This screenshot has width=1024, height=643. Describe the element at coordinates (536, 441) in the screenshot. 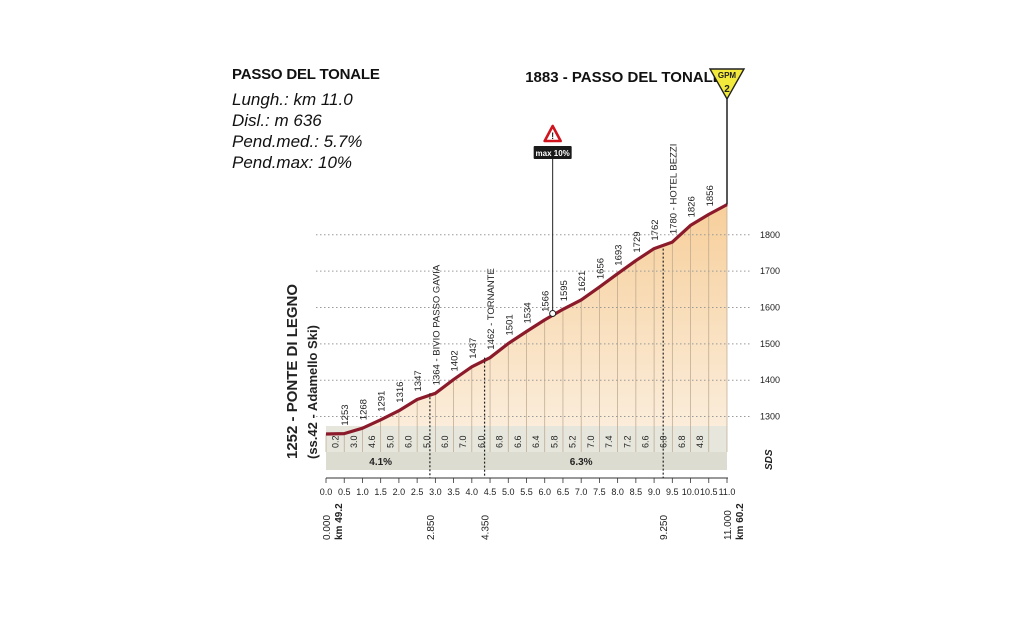

I see `segment-gradient-label: 6.4` at that location.